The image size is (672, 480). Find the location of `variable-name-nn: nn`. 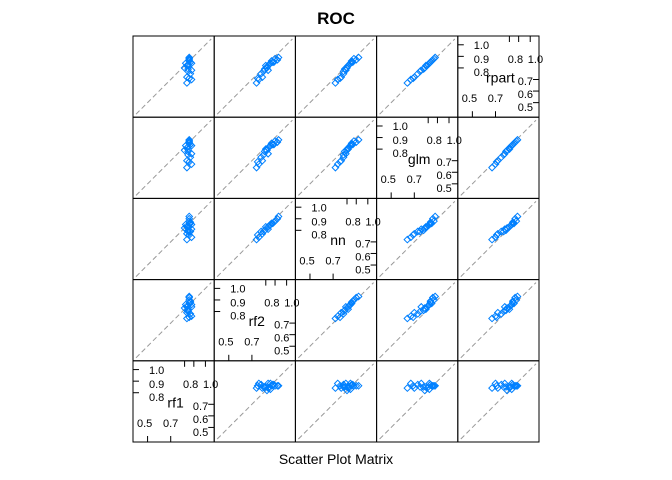

variable-name-nn: nn is located at coordinates (338, 240).